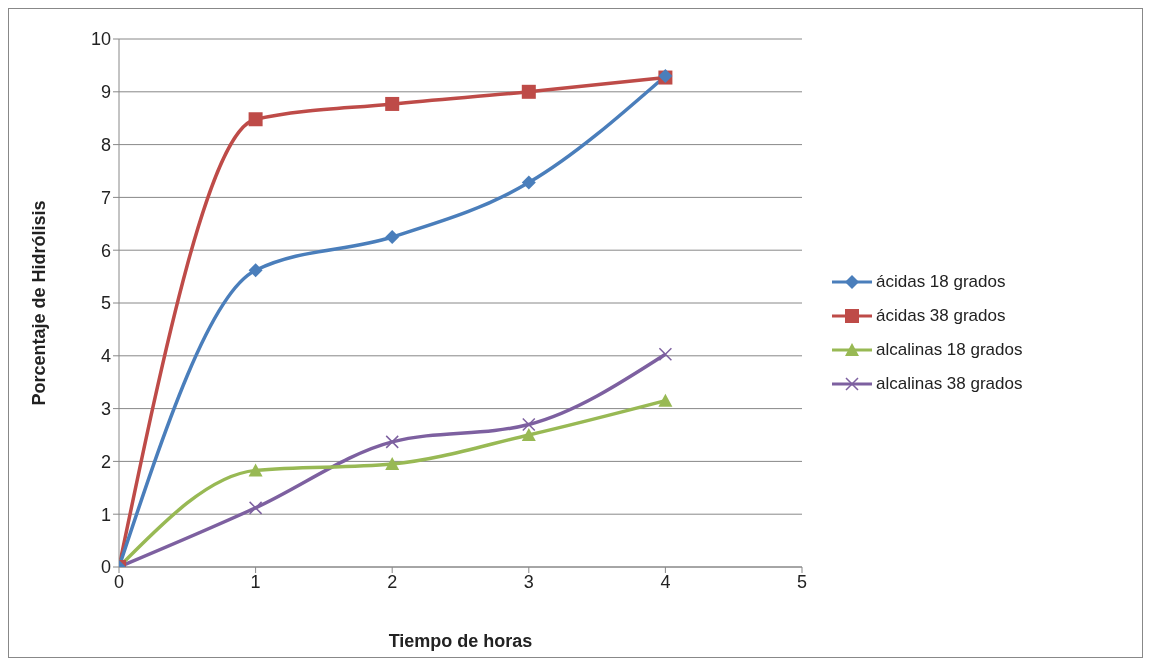 The height and width of the screenshot is (669, 1151). What do you see at coordinates (105, 144) in the screenshot?
I see `y-tick-label: 8` at bounding box center [105, 144].